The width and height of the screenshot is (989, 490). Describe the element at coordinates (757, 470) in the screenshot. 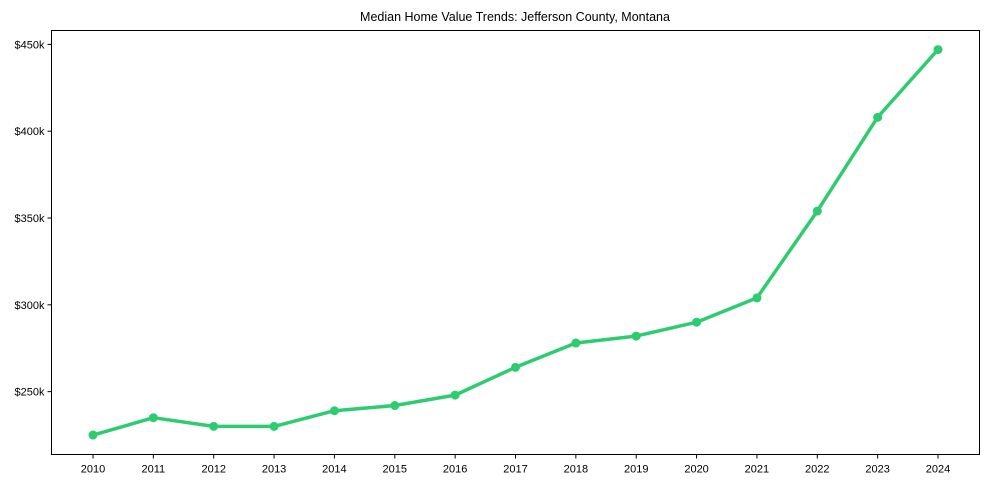

I see `x-tick-label: 2021` at that location.